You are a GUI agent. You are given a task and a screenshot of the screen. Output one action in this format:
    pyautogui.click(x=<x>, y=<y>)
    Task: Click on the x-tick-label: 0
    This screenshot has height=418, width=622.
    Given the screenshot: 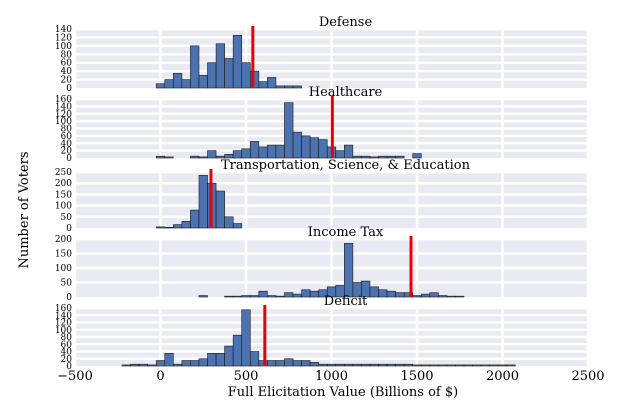 What is the action you would take?
    pyautogui.click(x=160, y=376)
    